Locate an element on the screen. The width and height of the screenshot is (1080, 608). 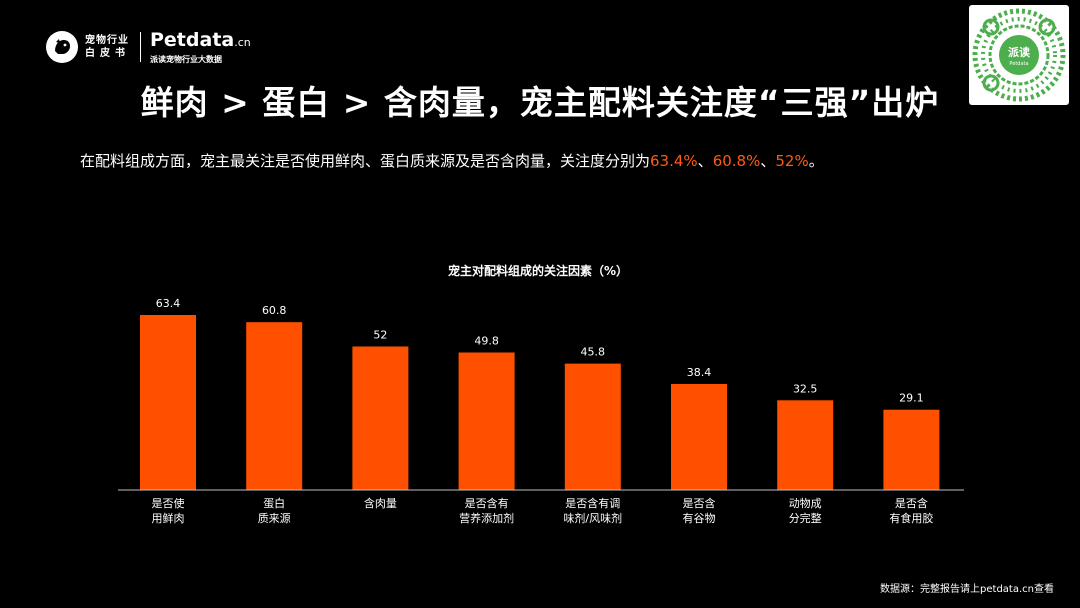
category-label-6-line-2: 有谷物 is located at coordinates (699, 518).